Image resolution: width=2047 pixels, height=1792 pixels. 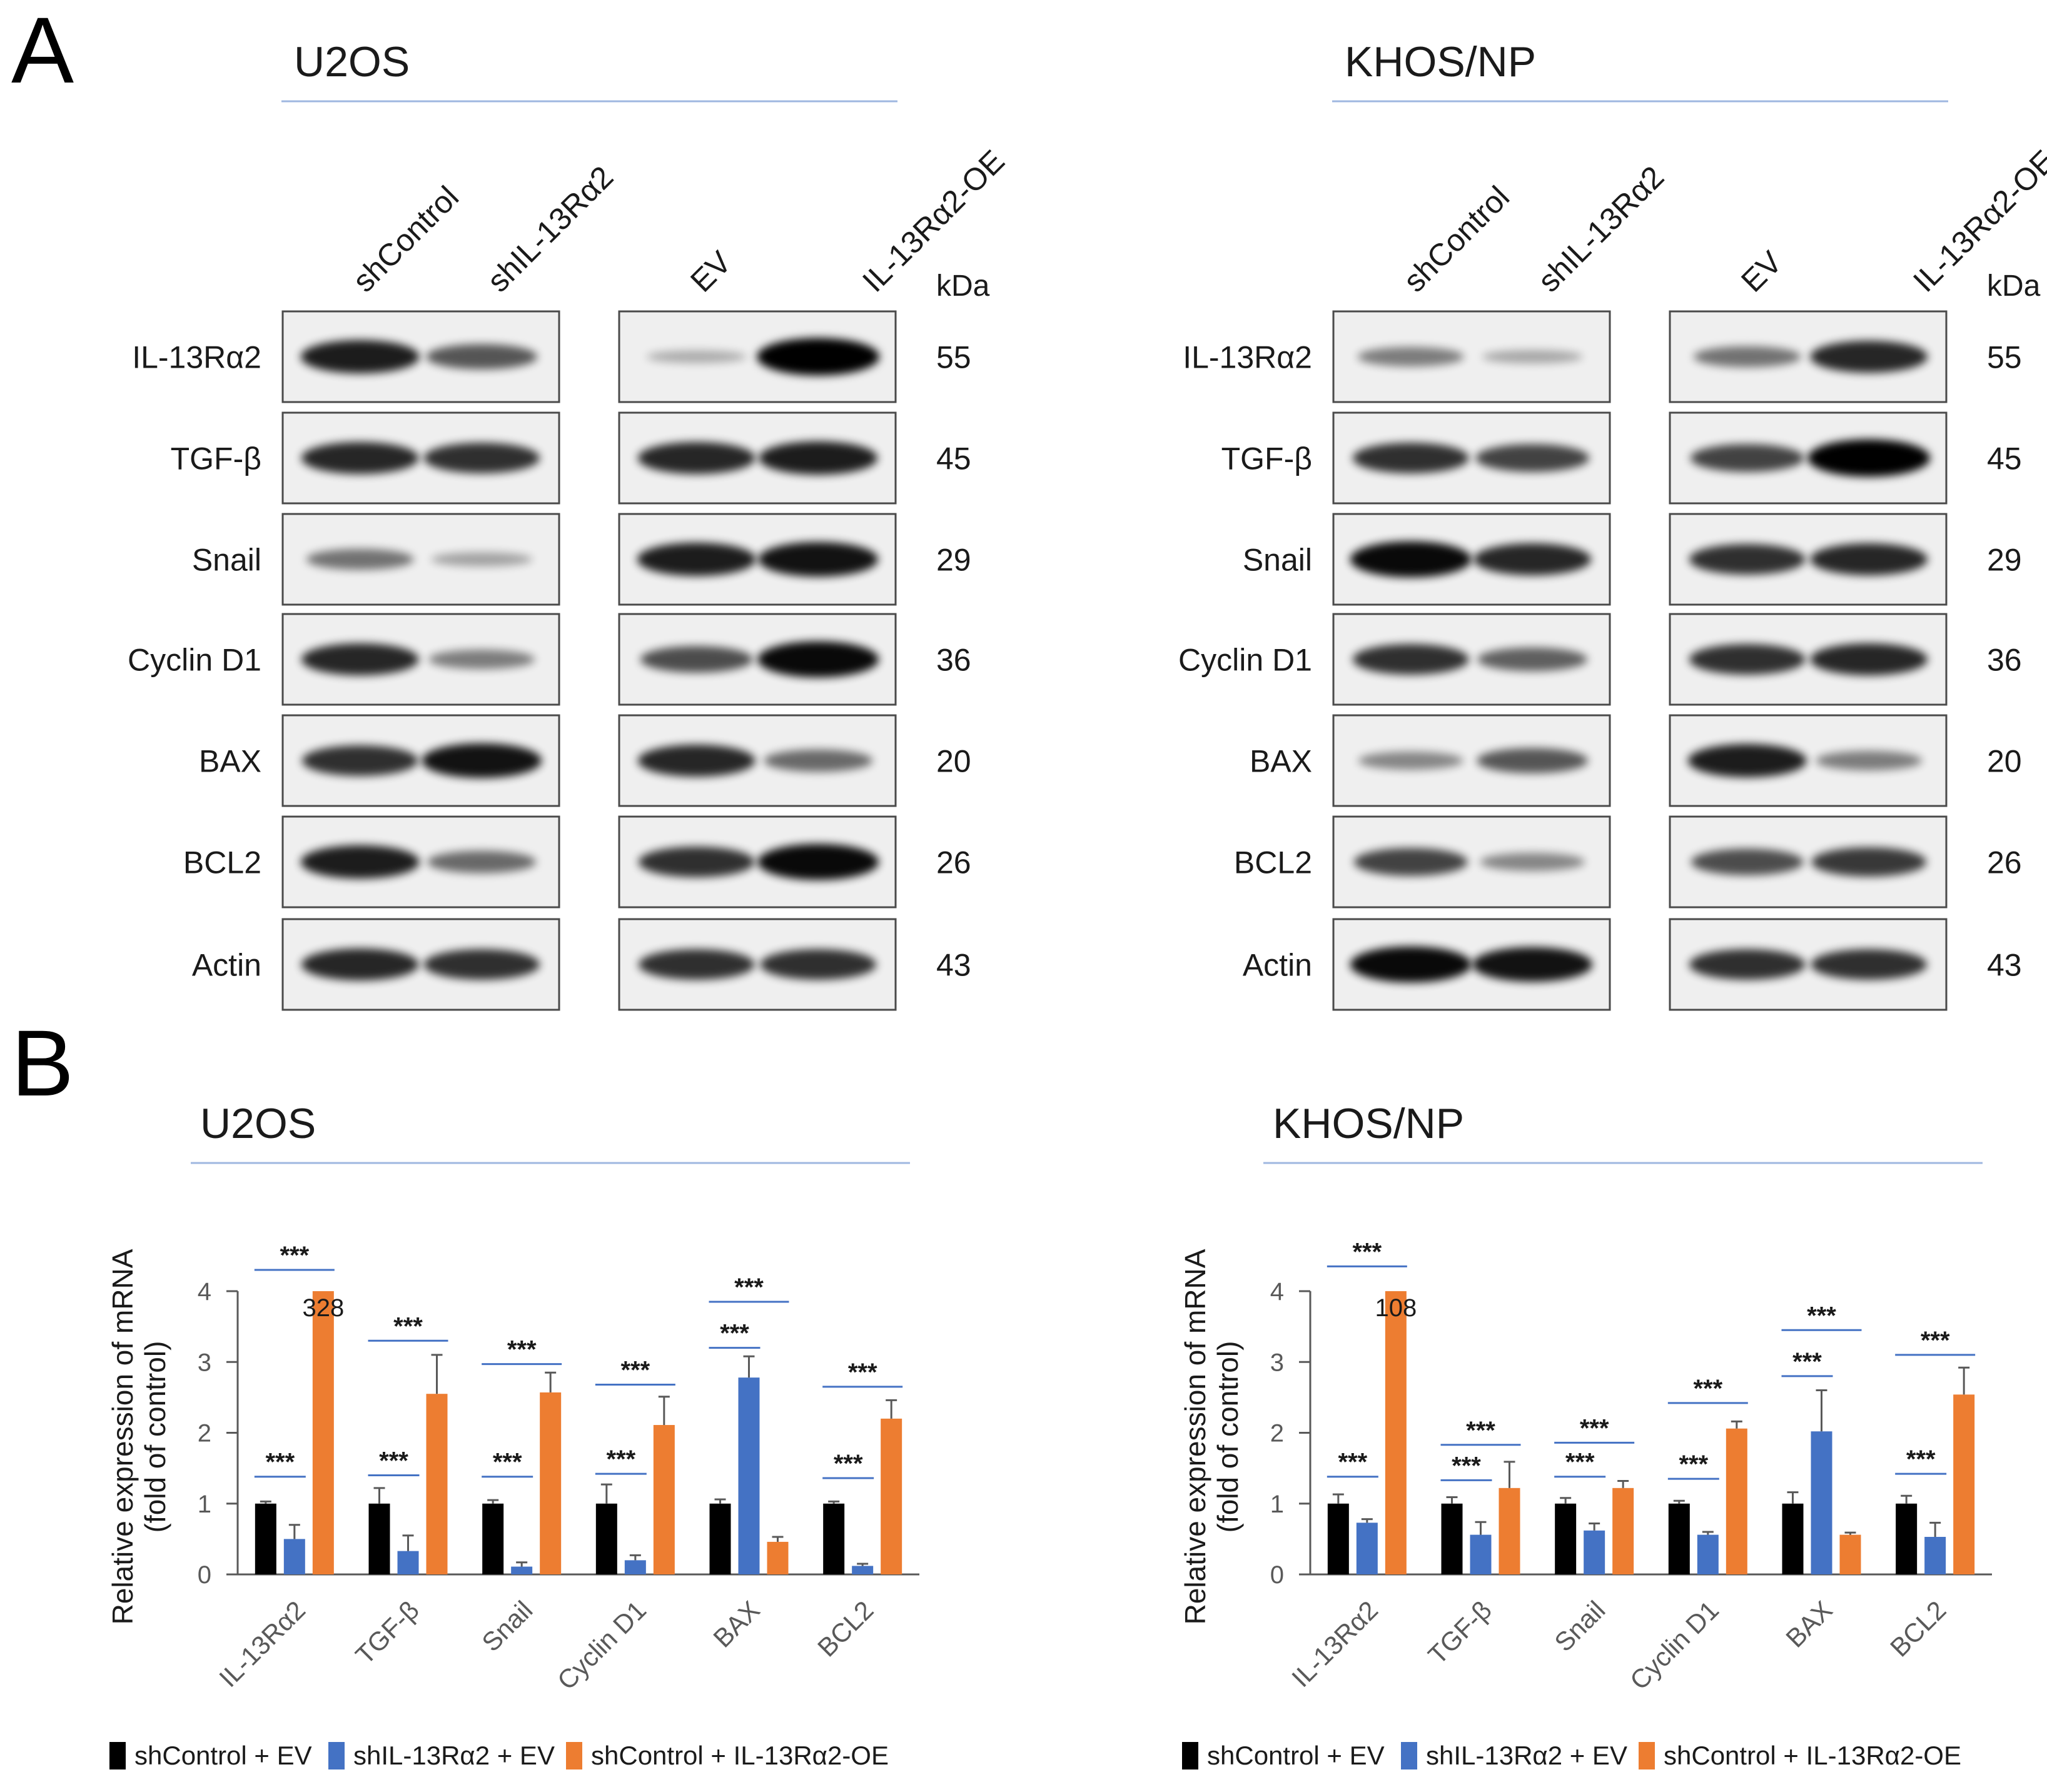 What do you see at coordinates (602, 1645) in the screenshot?
I see `x-category-label: Cyclin D1` at bounding box center [602, 1645].